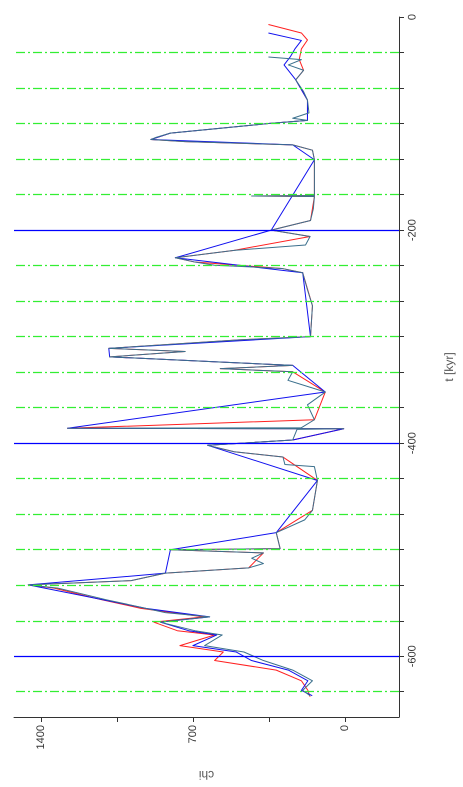 This screenshot has height=787, width=463. I want to click on y-tick-label: -600, so click(412, 656).